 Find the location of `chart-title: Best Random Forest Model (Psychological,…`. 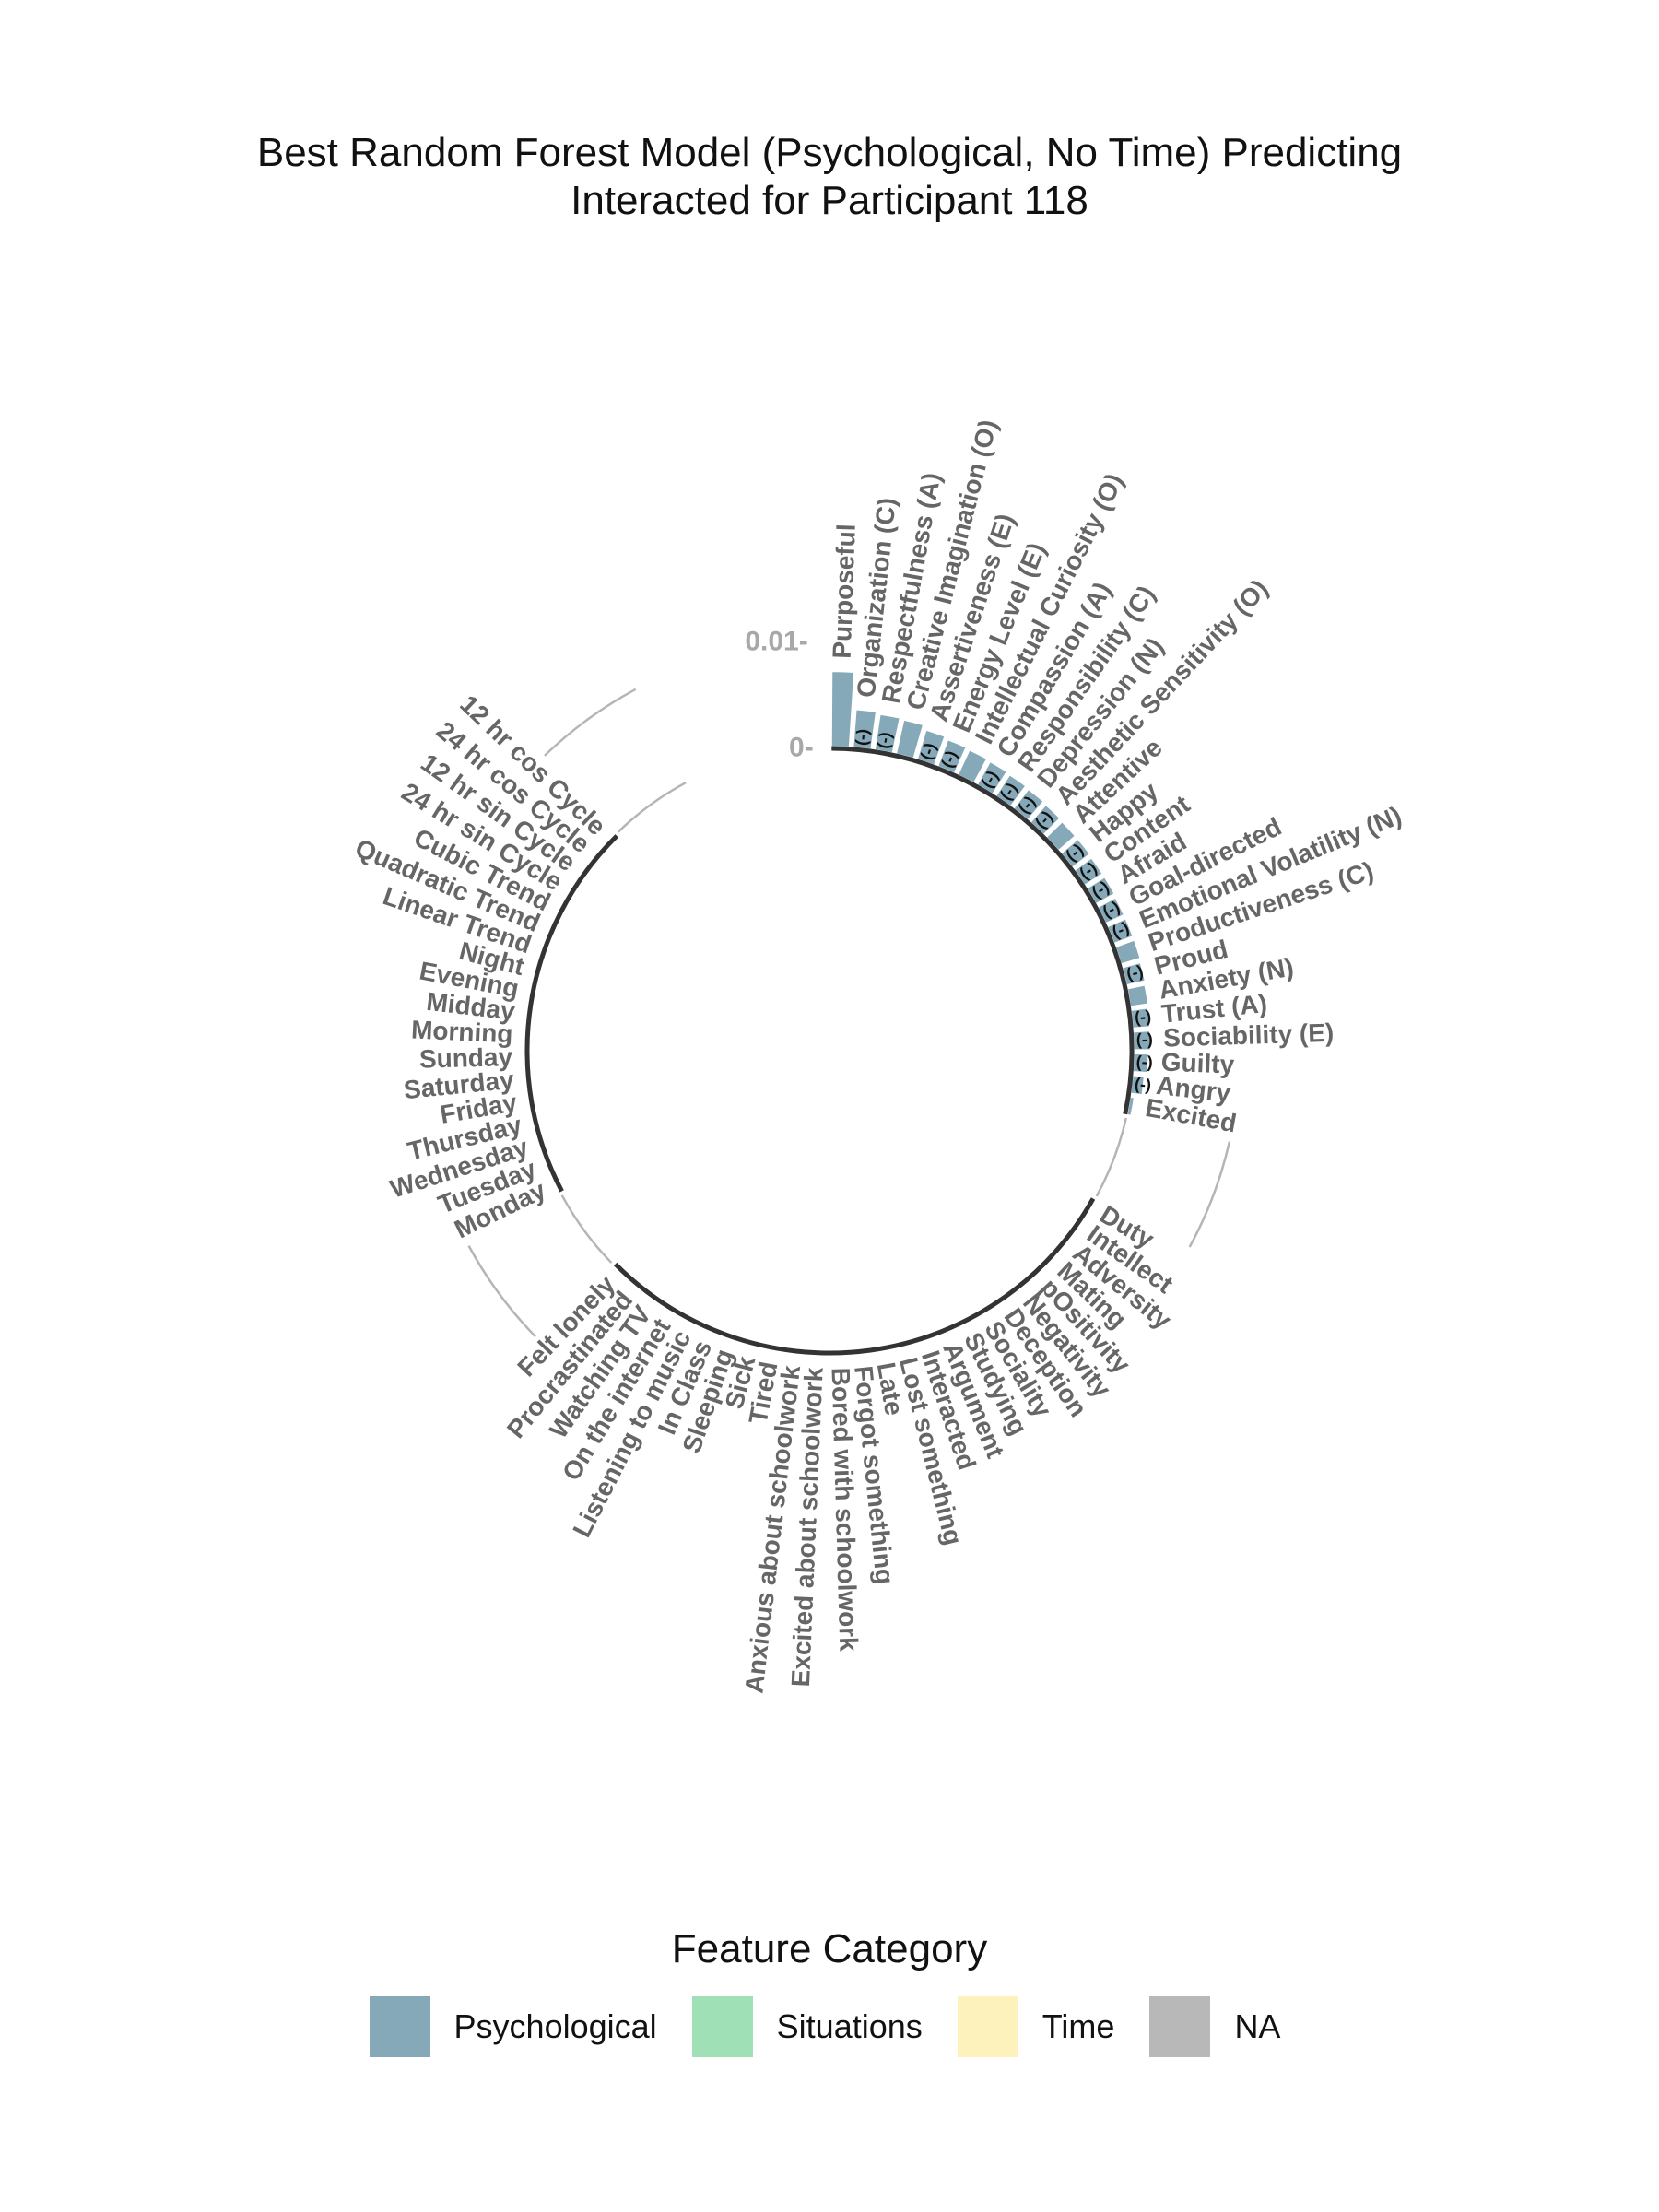

chart-title: Best Random Forest Model (Psychological,… is located at coordinates (829, 177).